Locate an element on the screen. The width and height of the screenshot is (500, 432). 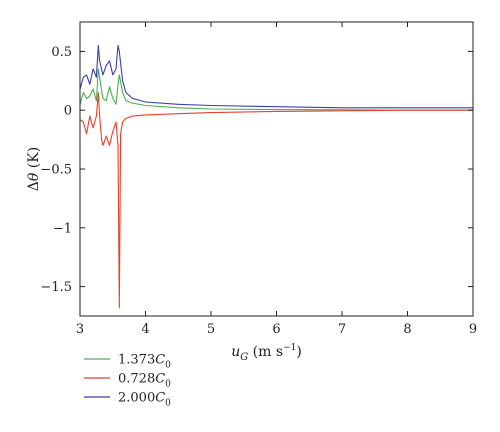
x-tick-label: 8 is located at coordinates (407, 329).